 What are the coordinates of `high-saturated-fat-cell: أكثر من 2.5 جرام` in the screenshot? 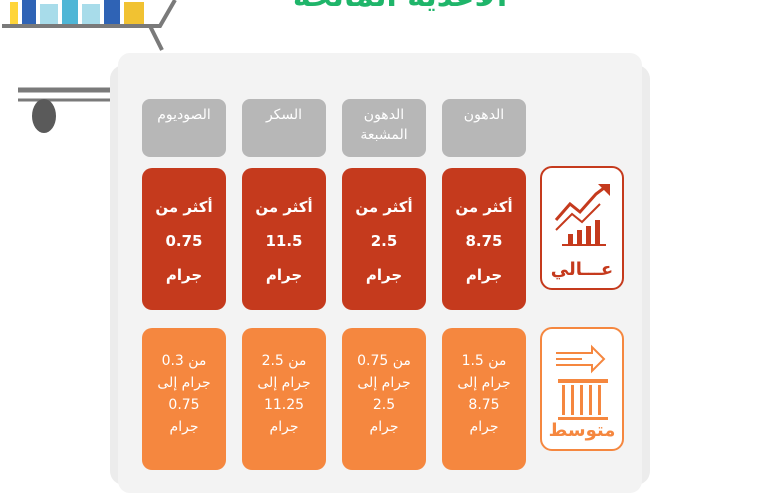 It's located at (384, 239).